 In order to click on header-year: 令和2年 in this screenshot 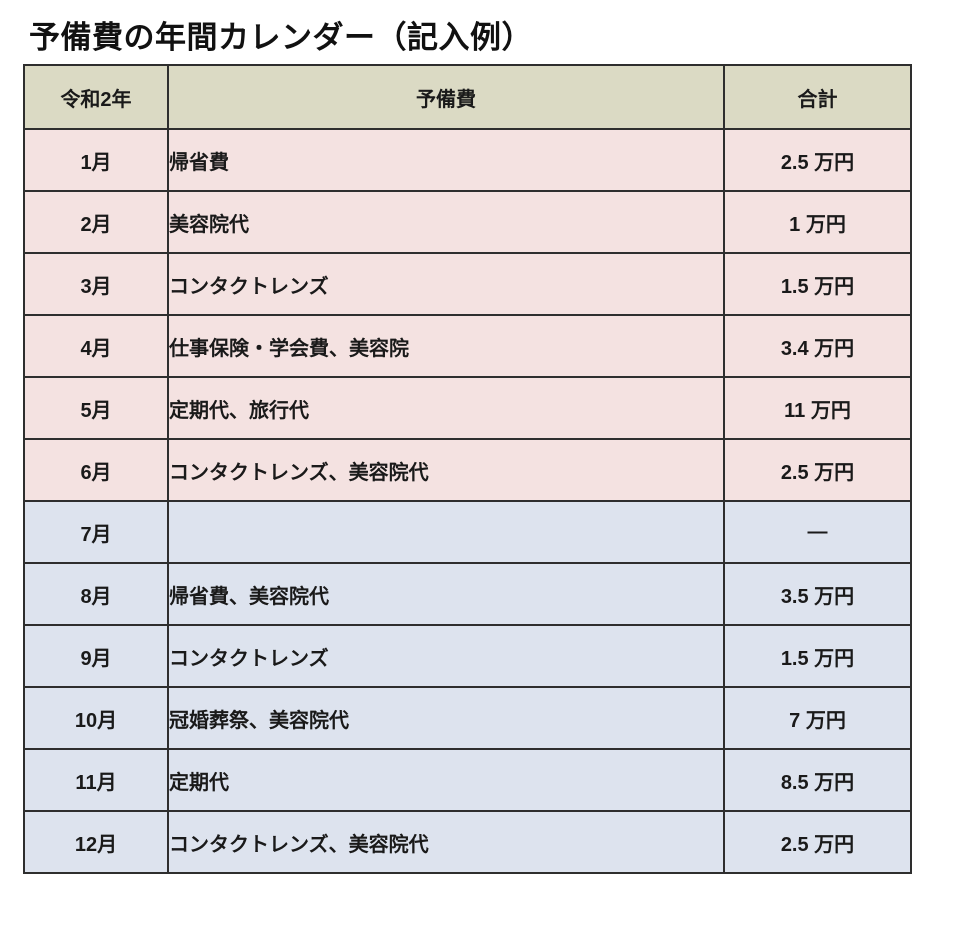, I will do `click(96, 97)`.